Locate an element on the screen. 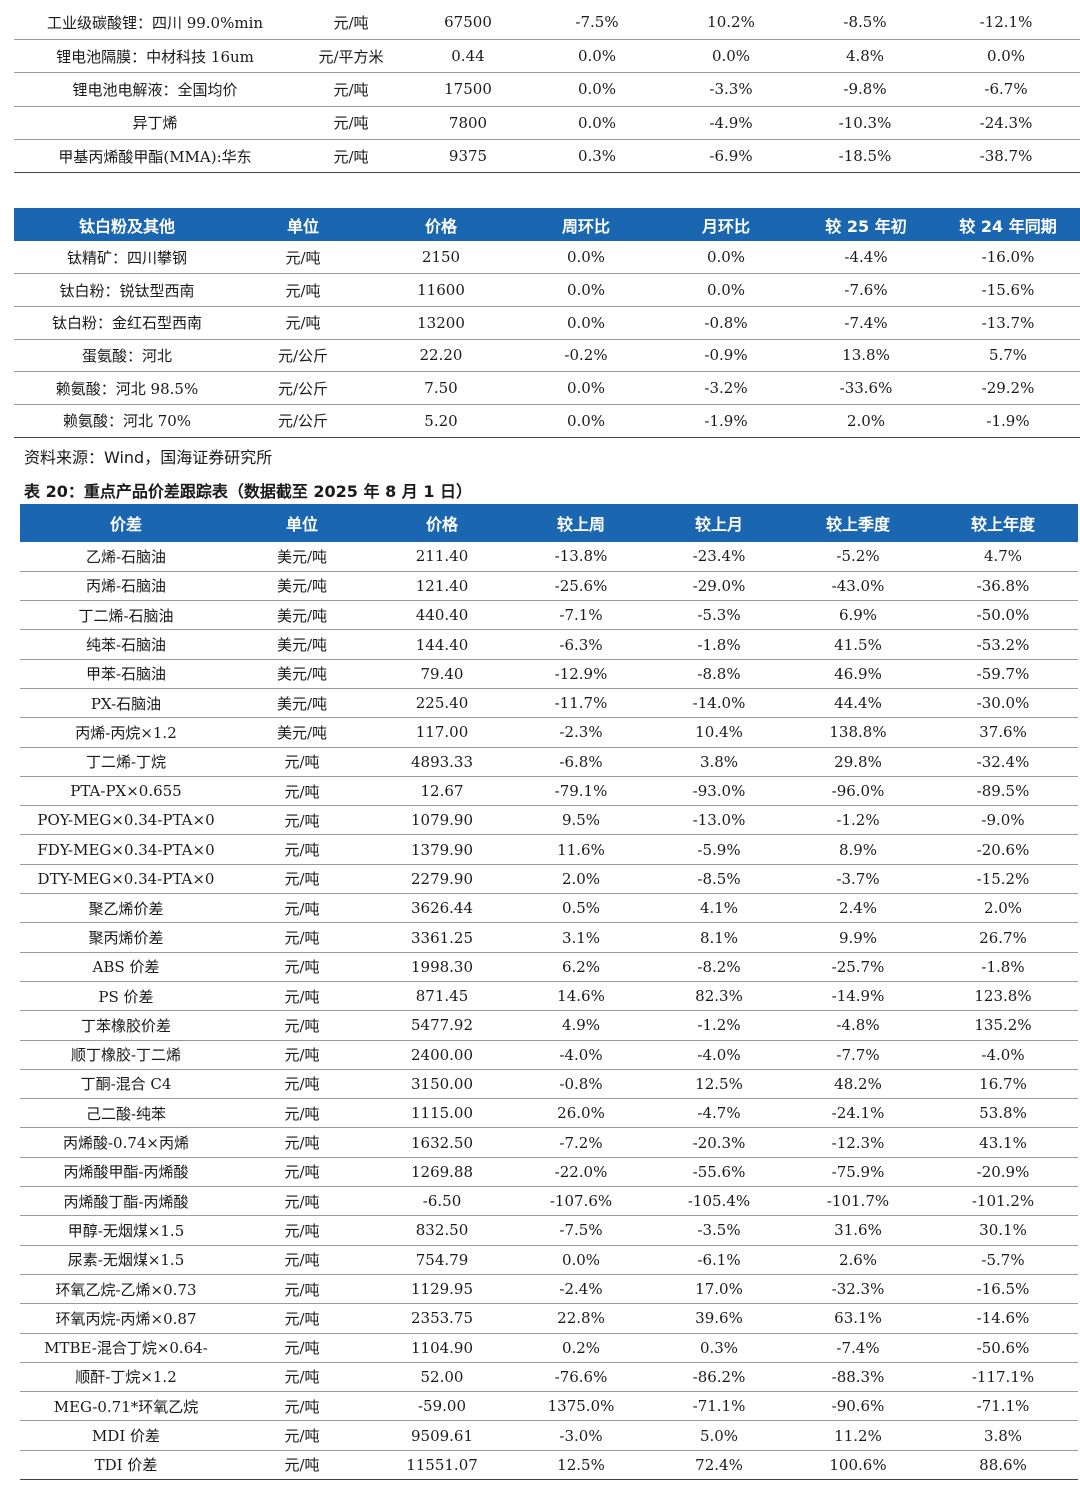 The image size is (1080, 1485). table-cell: 144.40 is located at coordinates (442, 644).